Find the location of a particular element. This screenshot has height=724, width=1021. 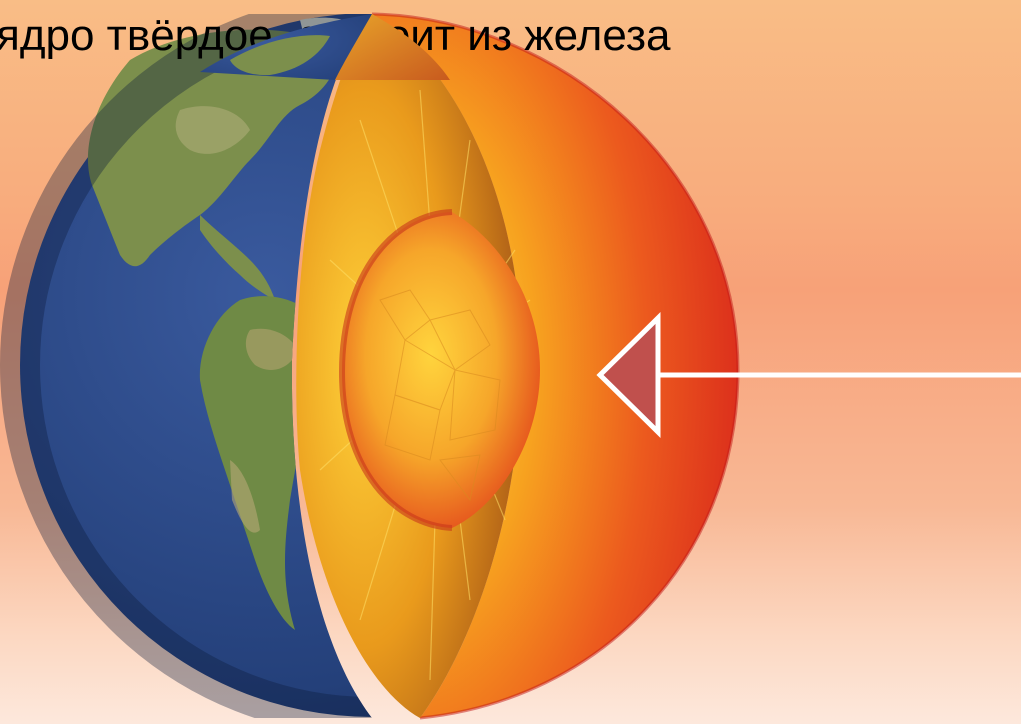

arrow-head is located at coordinates (628, 375).